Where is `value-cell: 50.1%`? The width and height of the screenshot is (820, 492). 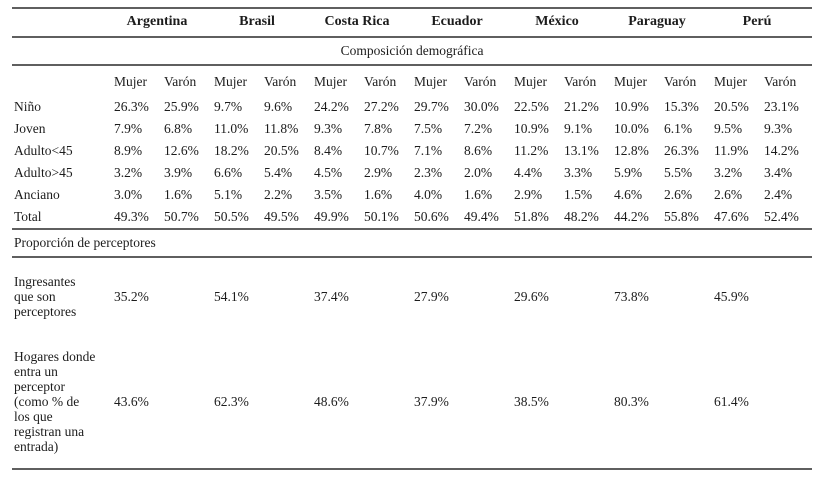 value-cell: 50.1% is located at coordinates (387, 218).